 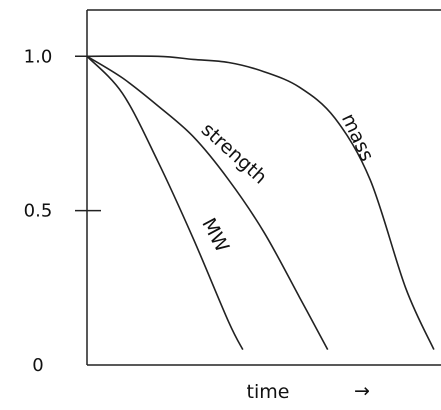 I want to click on x-axis-label: time, so click(x=268, y=392).